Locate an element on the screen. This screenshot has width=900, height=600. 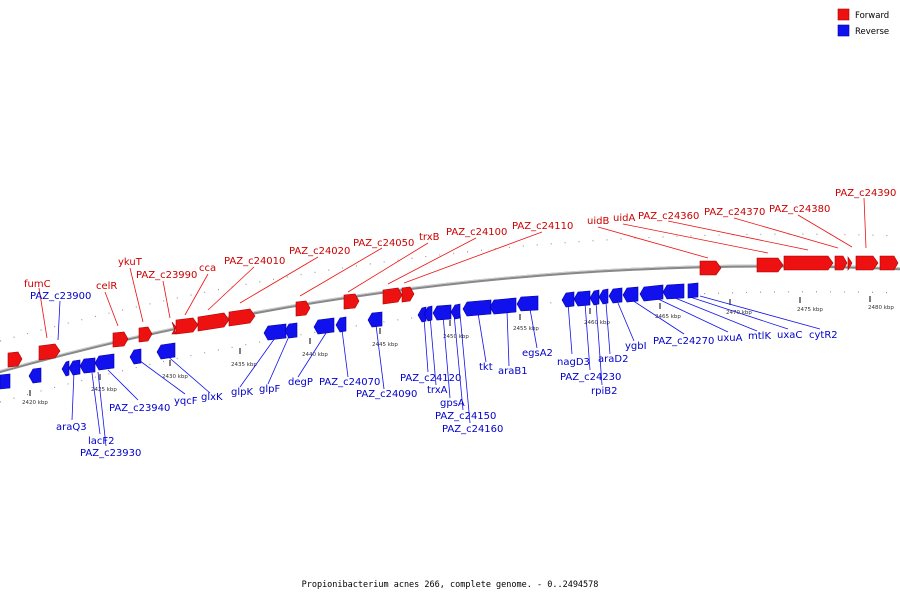
gene-label-reverse: PAZ_c23900 is located at coordinates (60, 296).